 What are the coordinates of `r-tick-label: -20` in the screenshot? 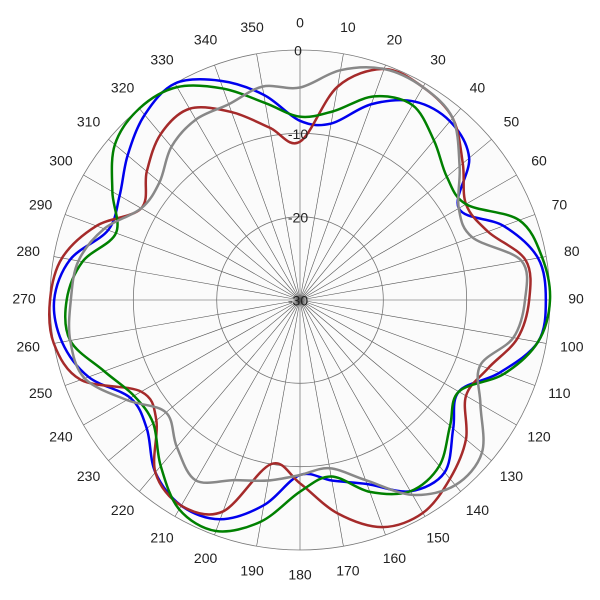 It's located at (298, 217).